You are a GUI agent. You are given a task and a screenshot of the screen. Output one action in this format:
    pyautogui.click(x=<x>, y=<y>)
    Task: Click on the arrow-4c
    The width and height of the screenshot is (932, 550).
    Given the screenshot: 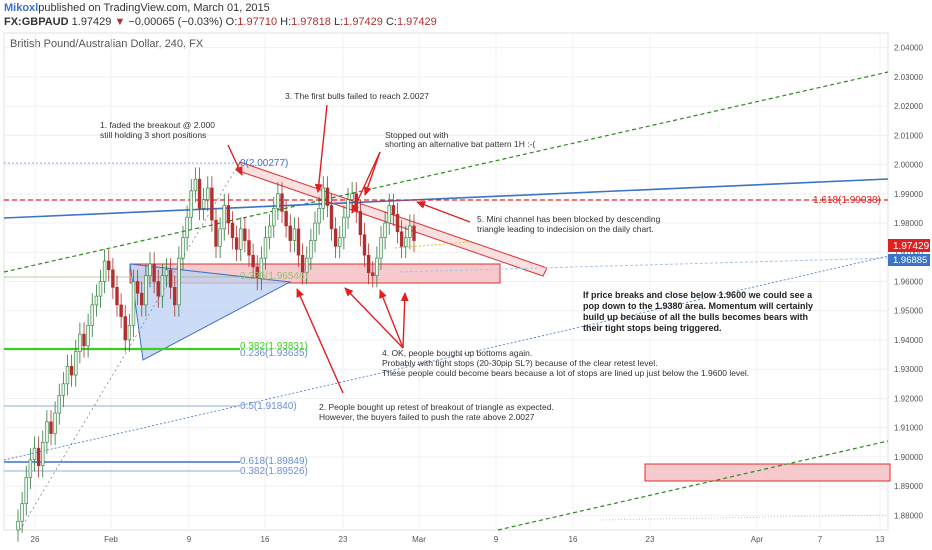 What is the action you would take?
    pyautogui.click(x=404, y=320)
    